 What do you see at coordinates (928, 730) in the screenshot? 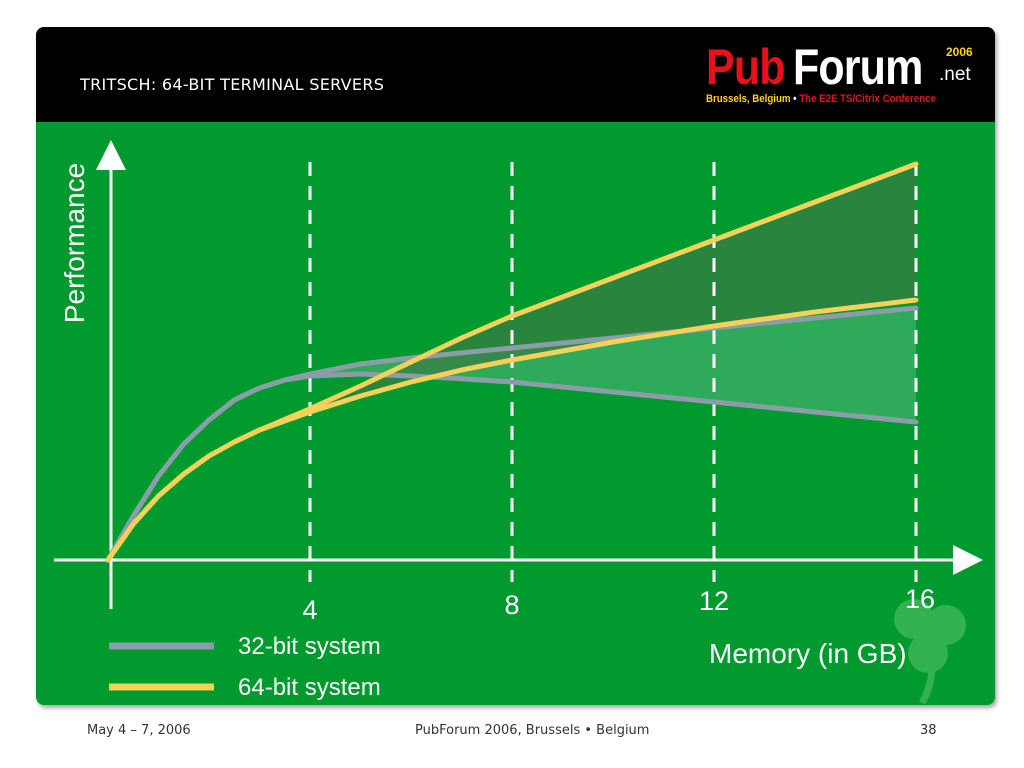
I see `footer-page-number: 38` at bounding box center [928, 730].